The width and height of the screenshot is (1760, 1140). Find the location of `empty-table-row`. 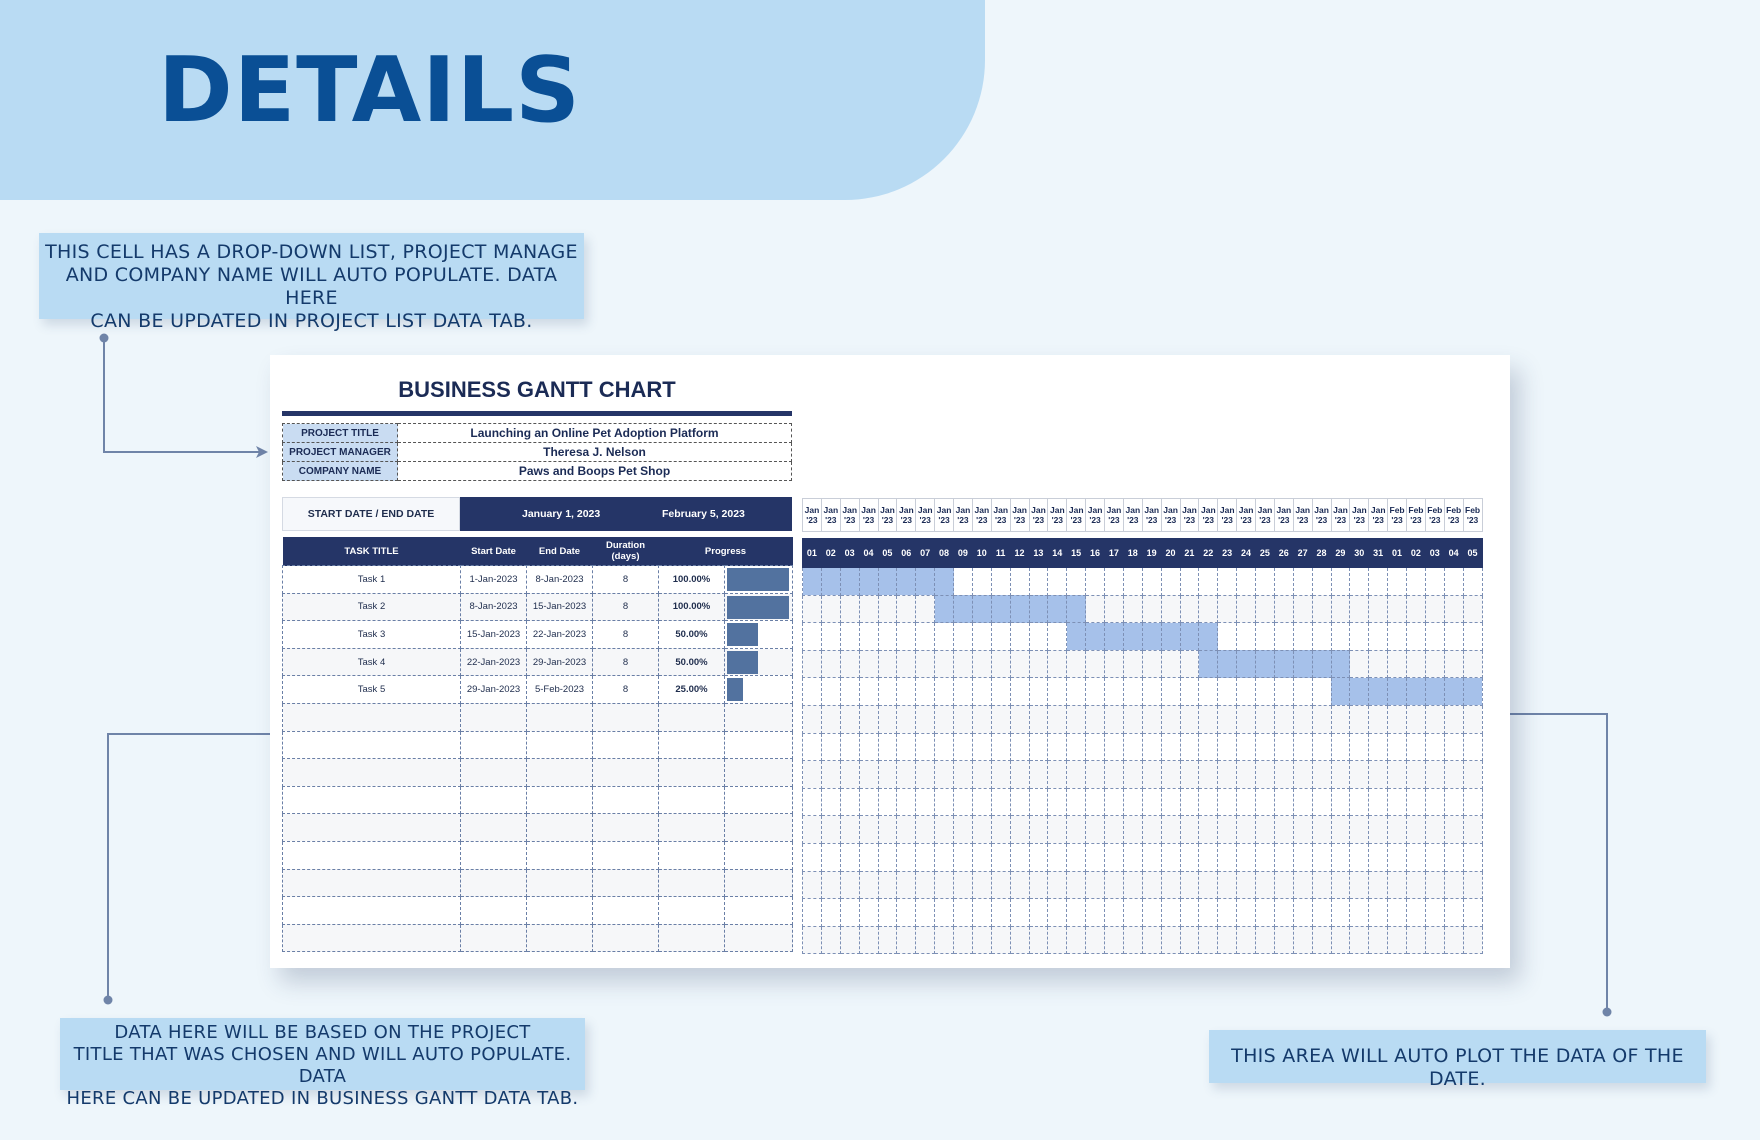

empty-table-row is located at coordinates (537, 717).